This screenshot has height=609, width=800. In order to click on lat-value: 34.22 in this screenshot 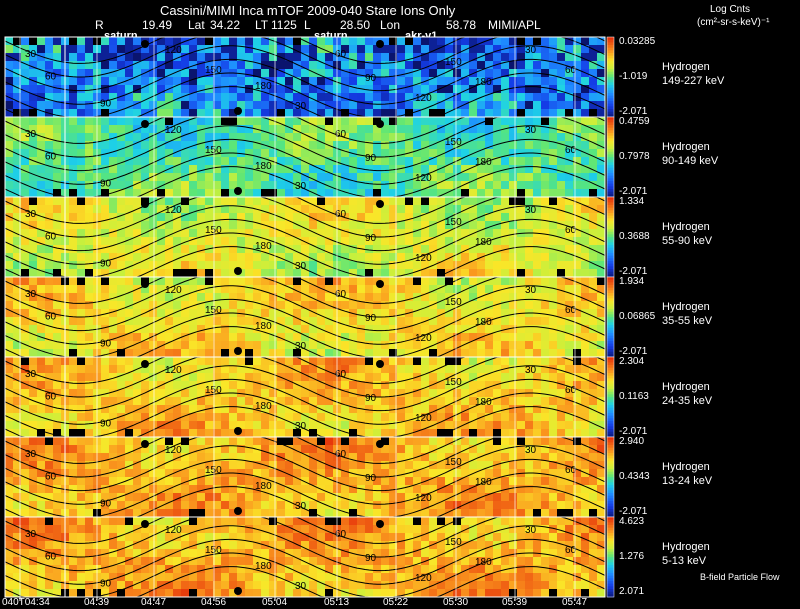, I will do `click(225, 25)`.